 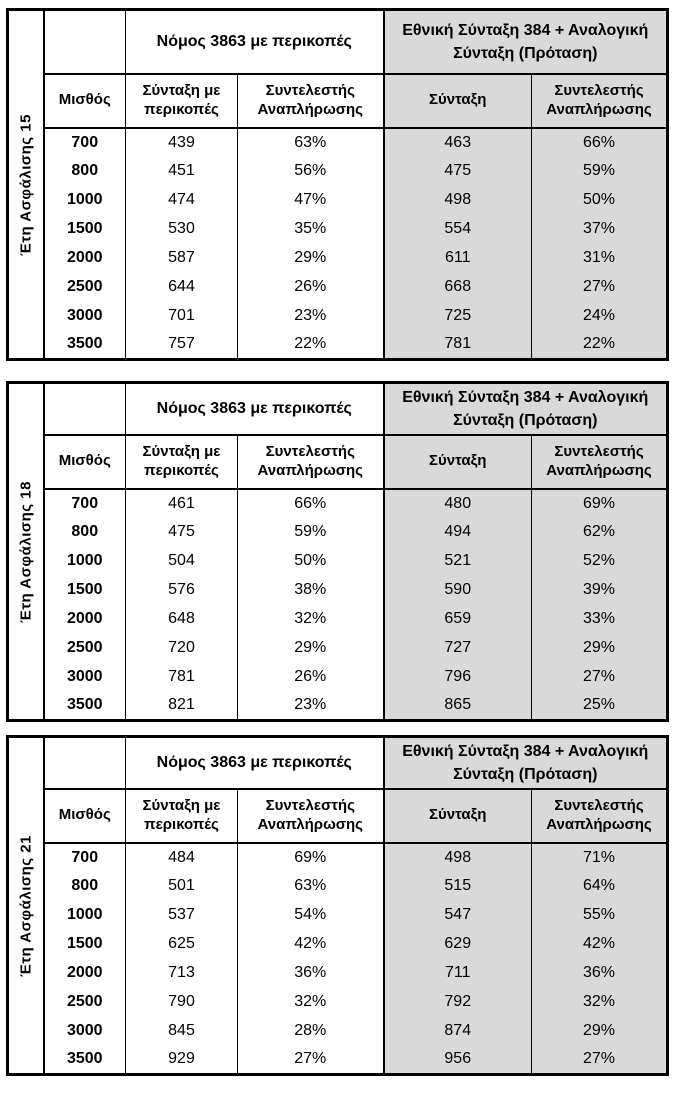 I want to click on replacement-rate-cell: 26%, so click(x=311, y=287).